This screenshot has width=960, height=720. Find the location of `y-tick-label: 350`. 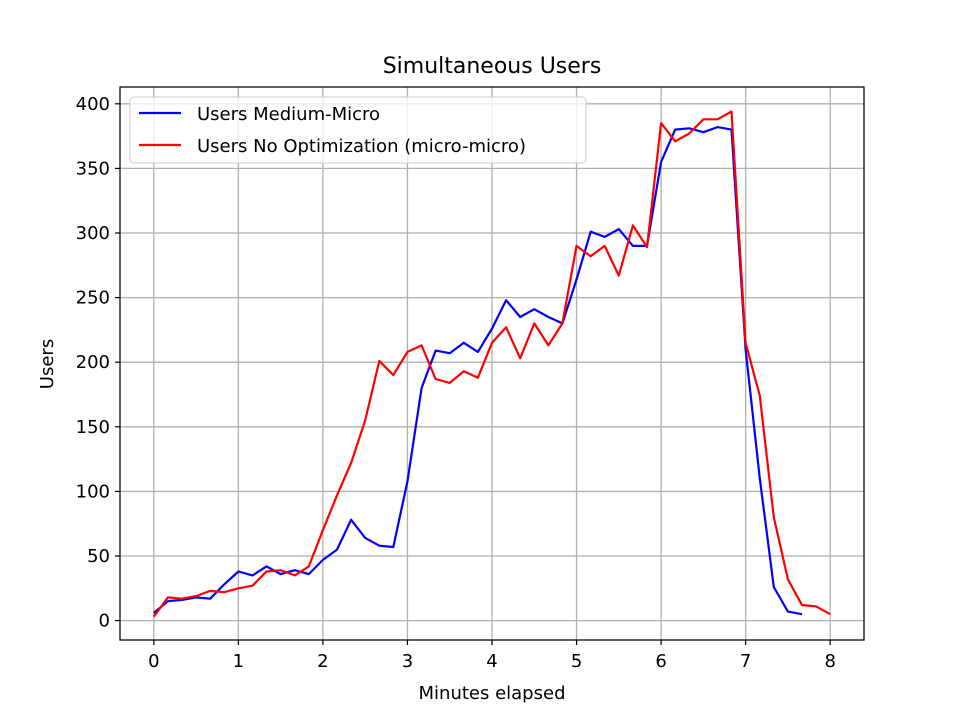

y-tick-label: 350 is located at coordinates (93, 168).